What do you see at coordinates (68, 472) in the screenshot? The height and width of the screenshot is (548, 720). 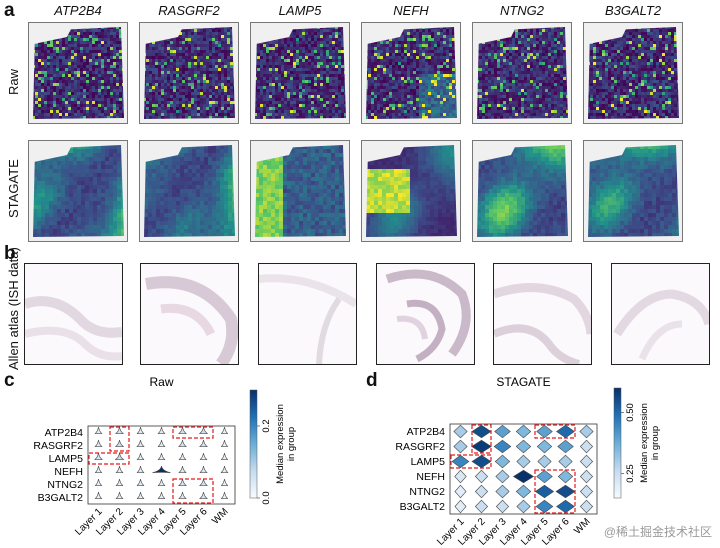 I see `gene-label: NEFH` at bounding box center [68, 472].